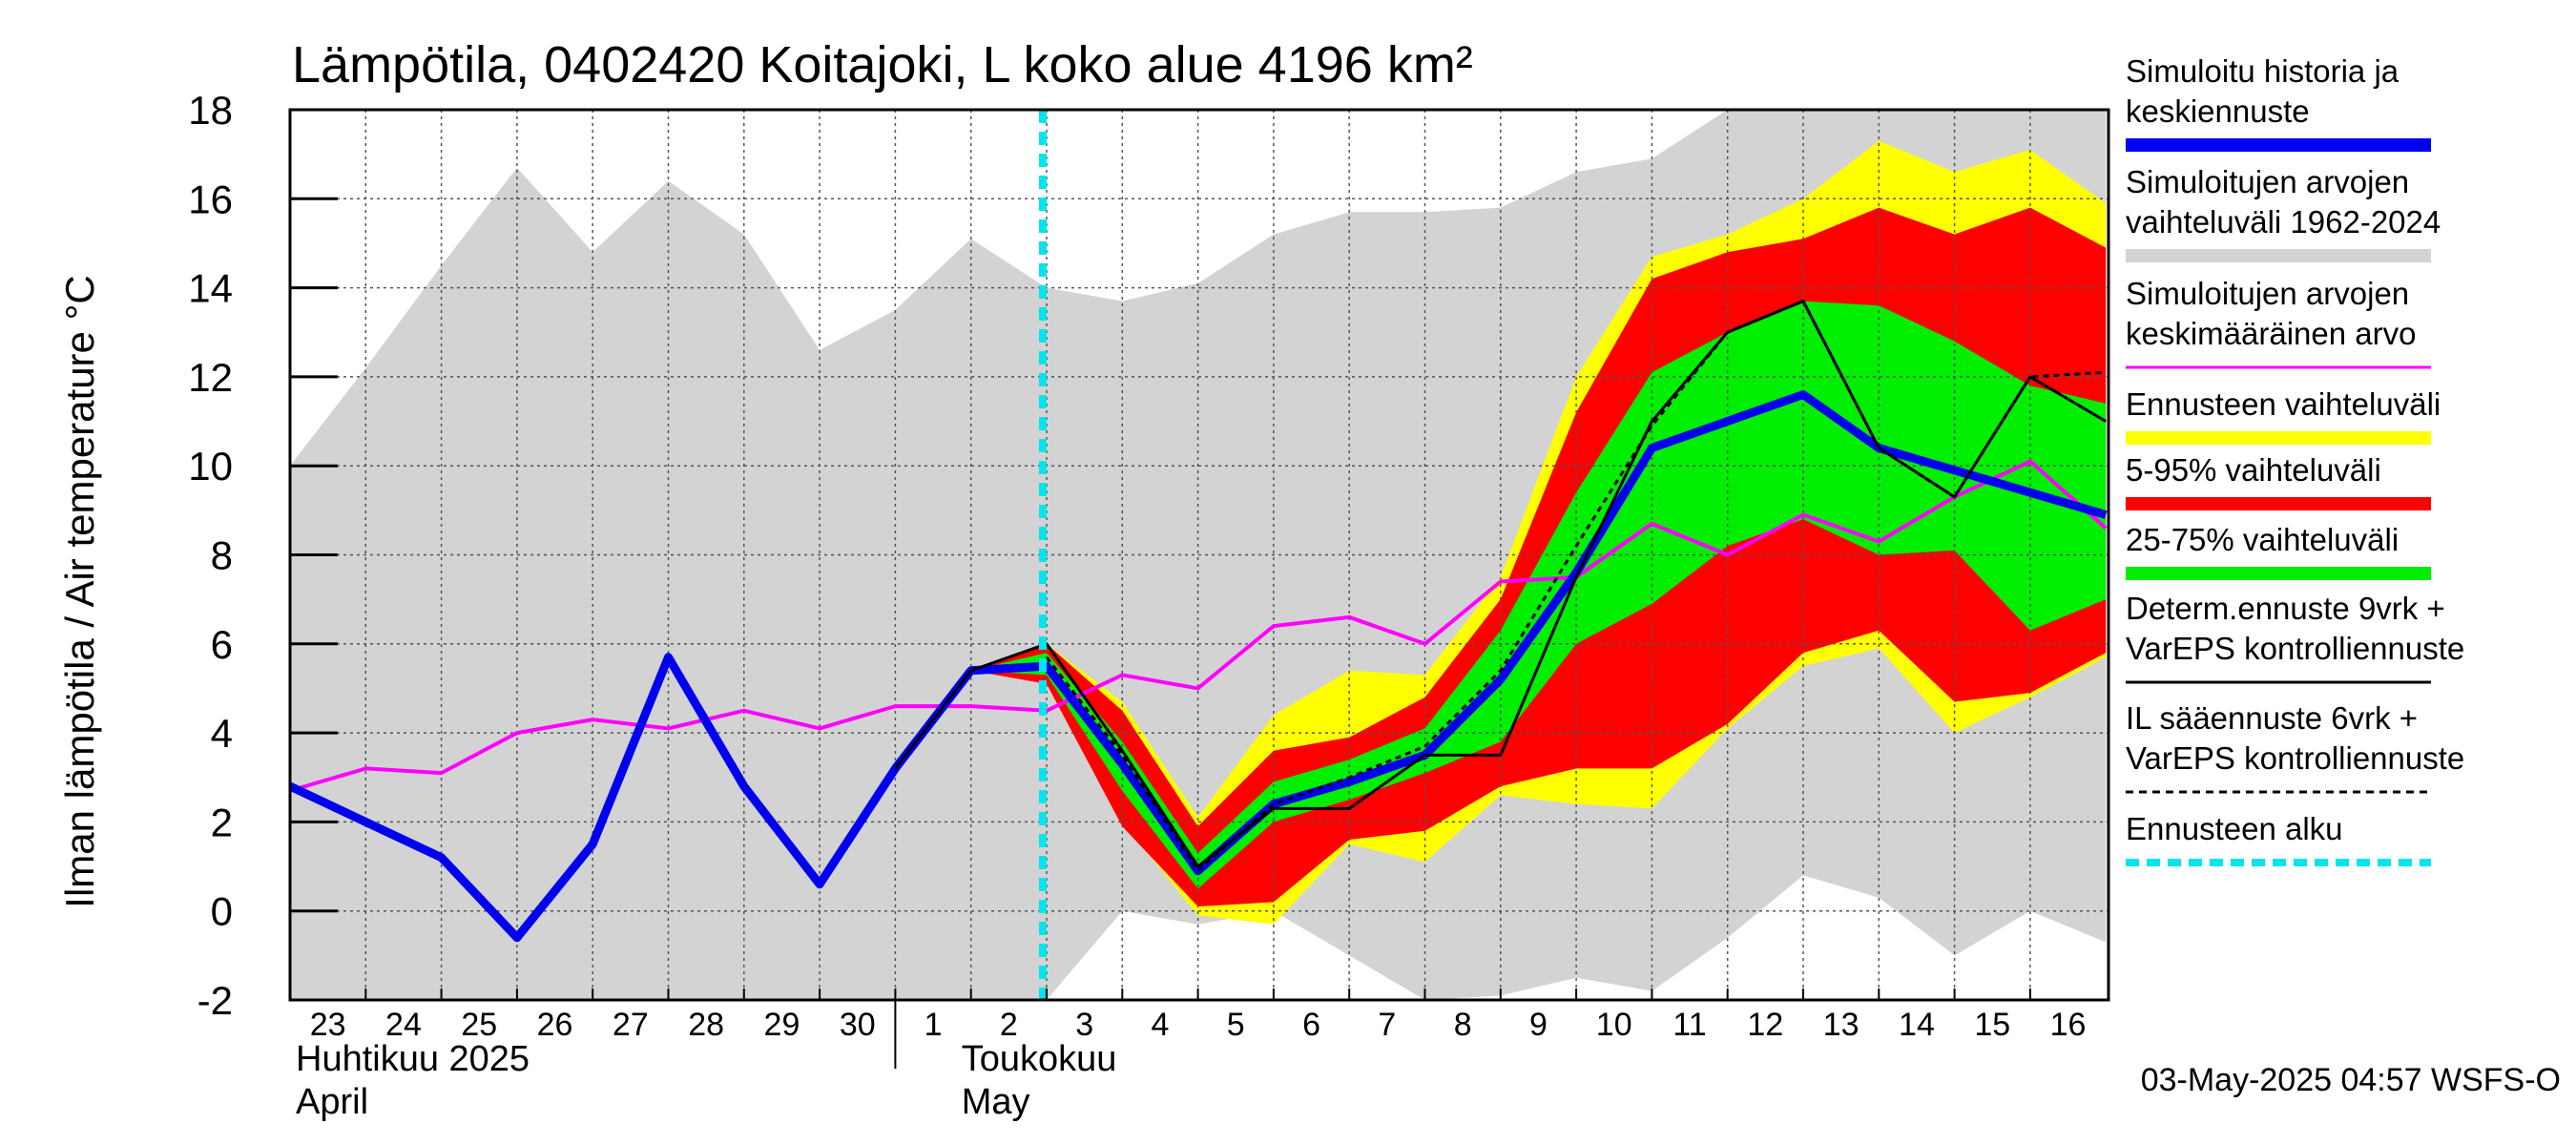 The width and height of the screenshot is (2576, 1145). I want to click on x-day-label: 2, so click(1009, 1025).